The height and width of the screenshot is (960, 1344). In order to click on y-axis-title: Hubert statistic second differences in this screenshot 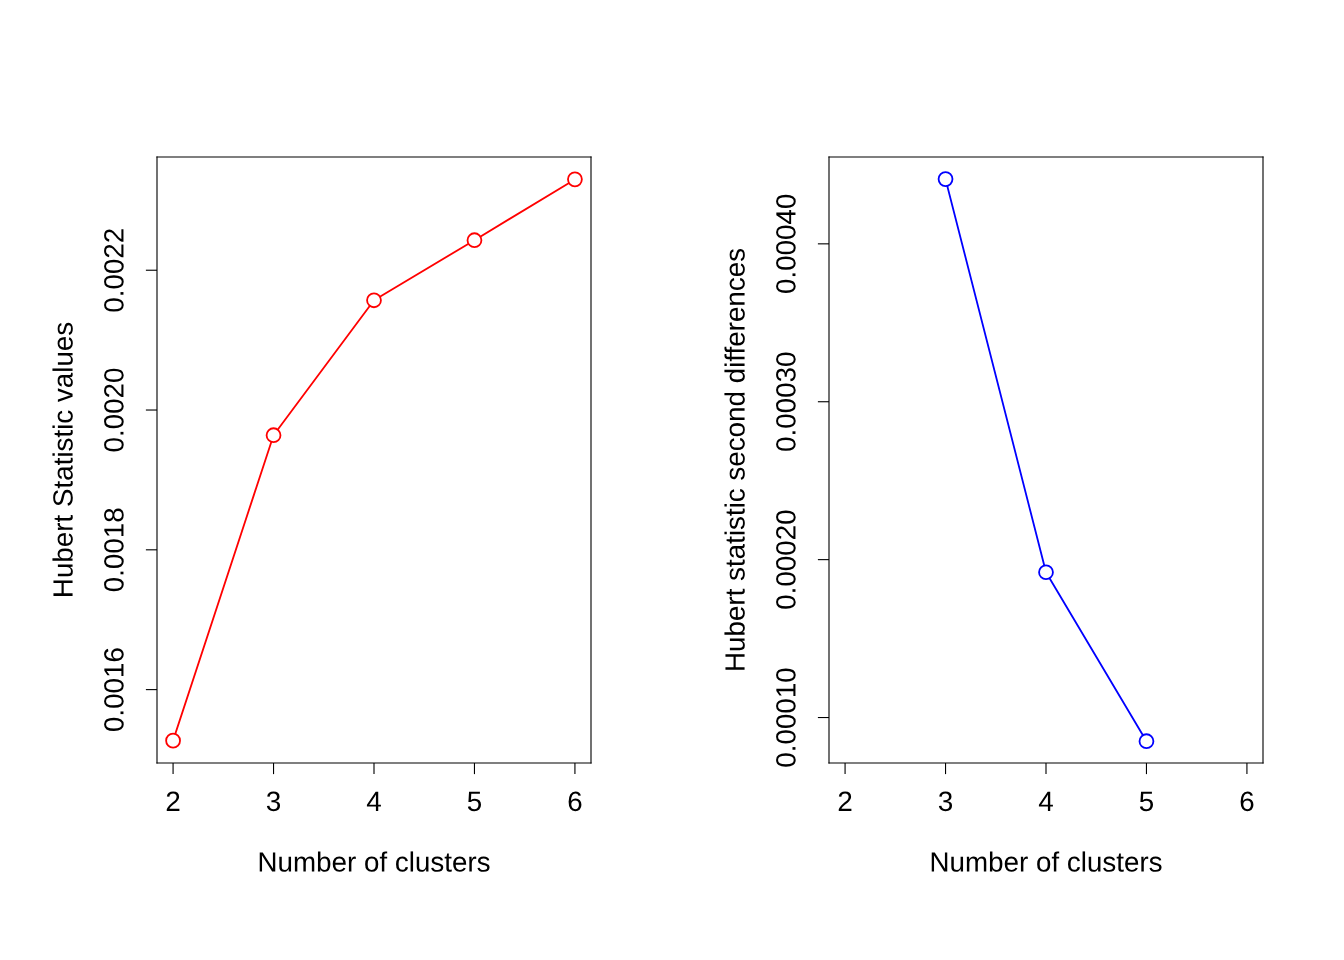, I will do `click(734, 459)`.